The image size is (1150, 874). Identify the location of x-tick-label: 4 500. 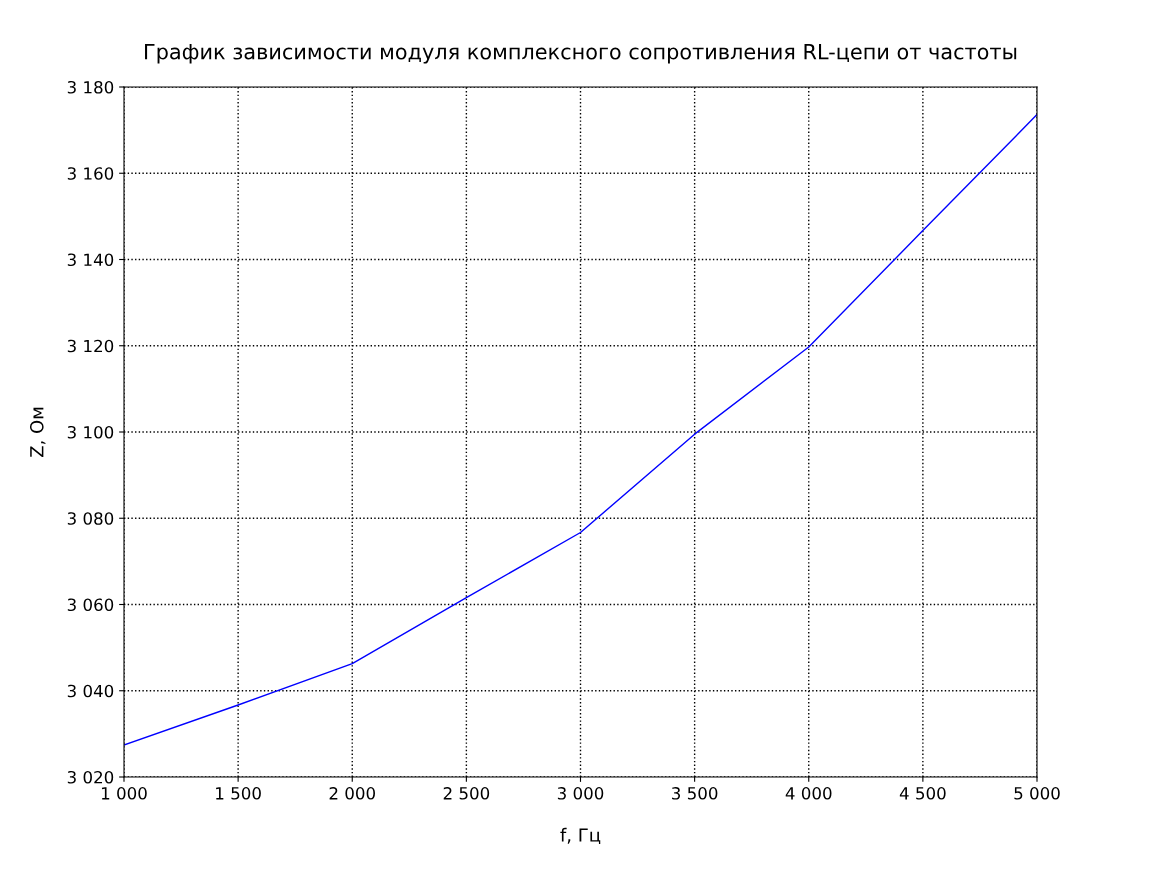
(922, 793).